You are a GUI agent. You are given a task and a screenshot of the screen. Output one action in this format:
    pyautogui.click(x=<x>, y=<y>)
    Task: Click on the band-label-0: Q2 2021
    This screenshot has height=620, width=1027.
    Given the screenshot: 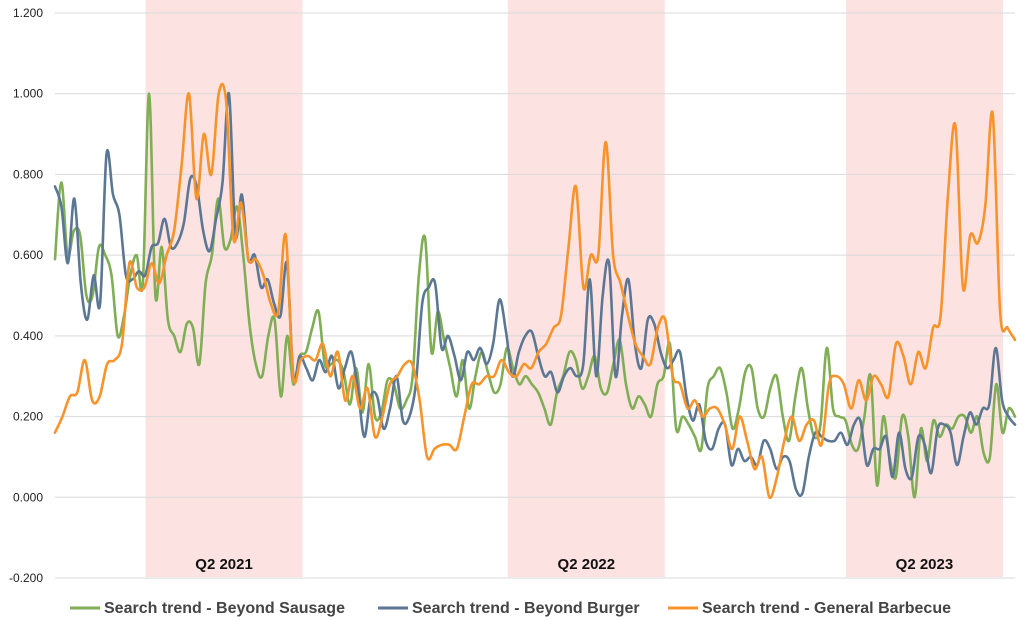 What is the action you would take?
    pyautogui.click(x=224, y=564)
    